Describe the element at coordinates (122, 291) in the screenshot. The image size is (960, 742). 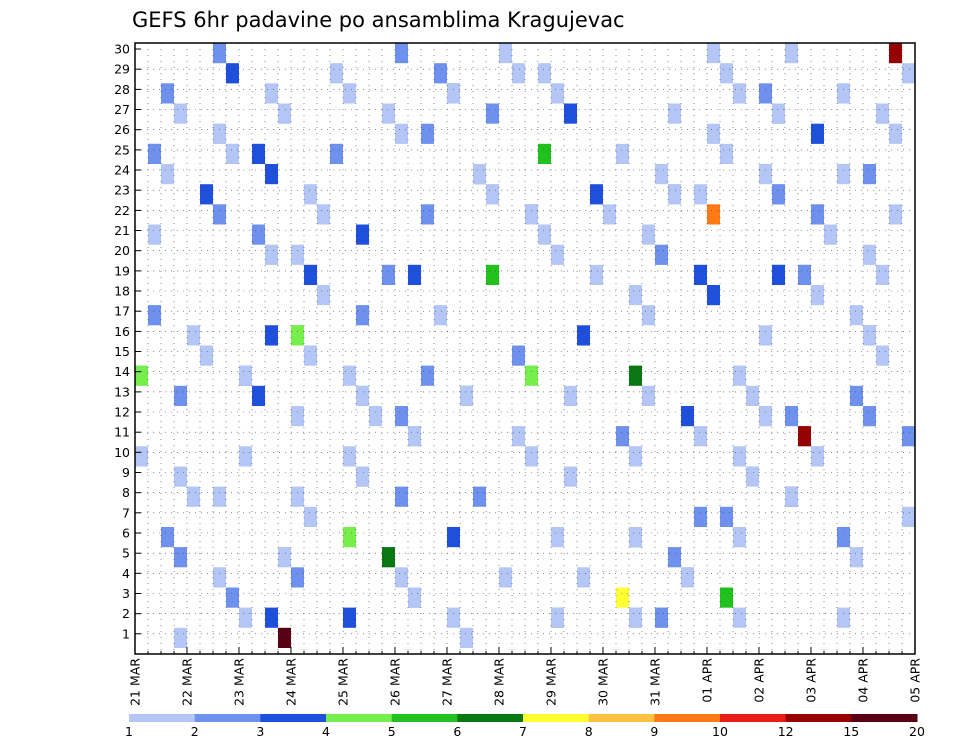
I see `y-tick-label: 18` at that location.